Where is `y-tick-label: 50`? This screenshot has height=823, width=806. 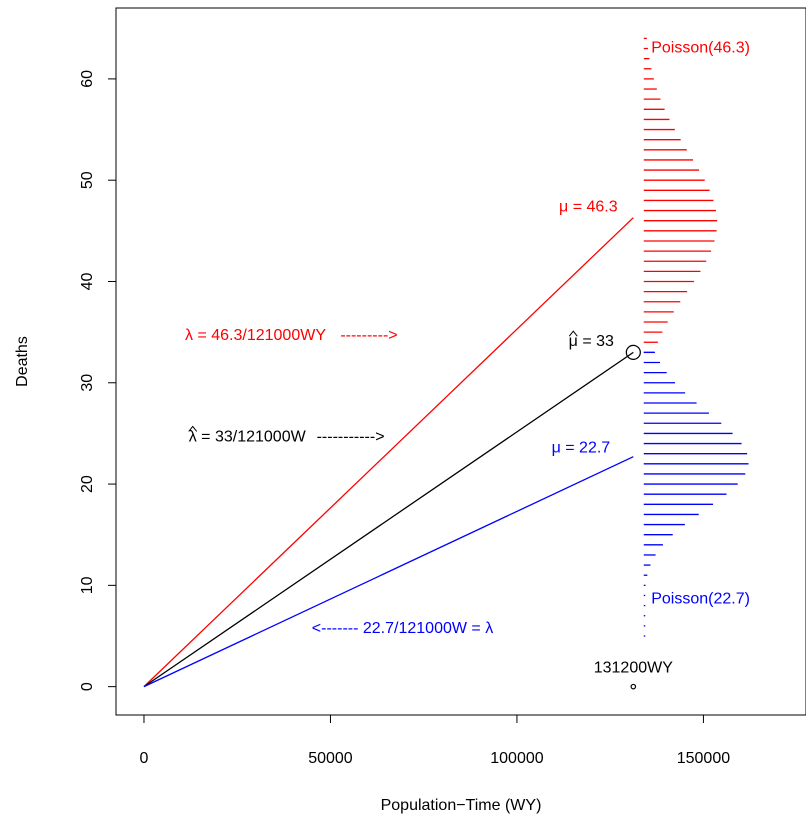 y-tick-label: 50 is located at coordinates (87, 180).